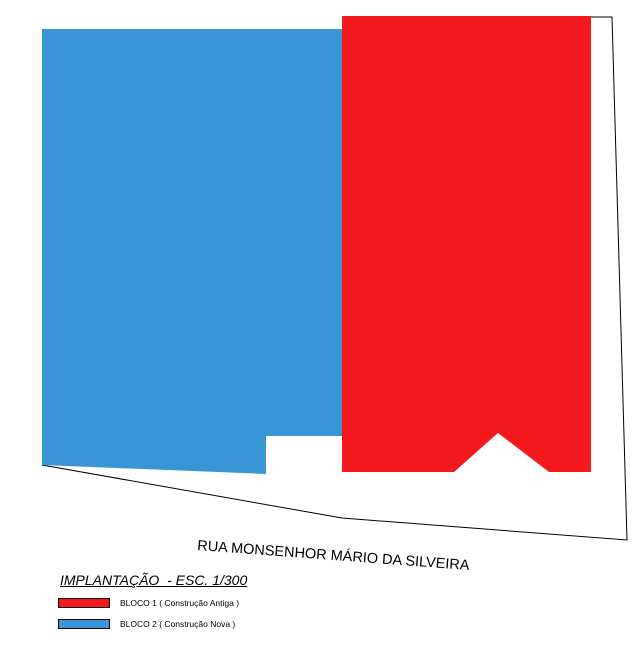  I want to click on street-name-label: RUA MONSENHOR MÁRIO DA SILVEIRA, so click(334, 555).